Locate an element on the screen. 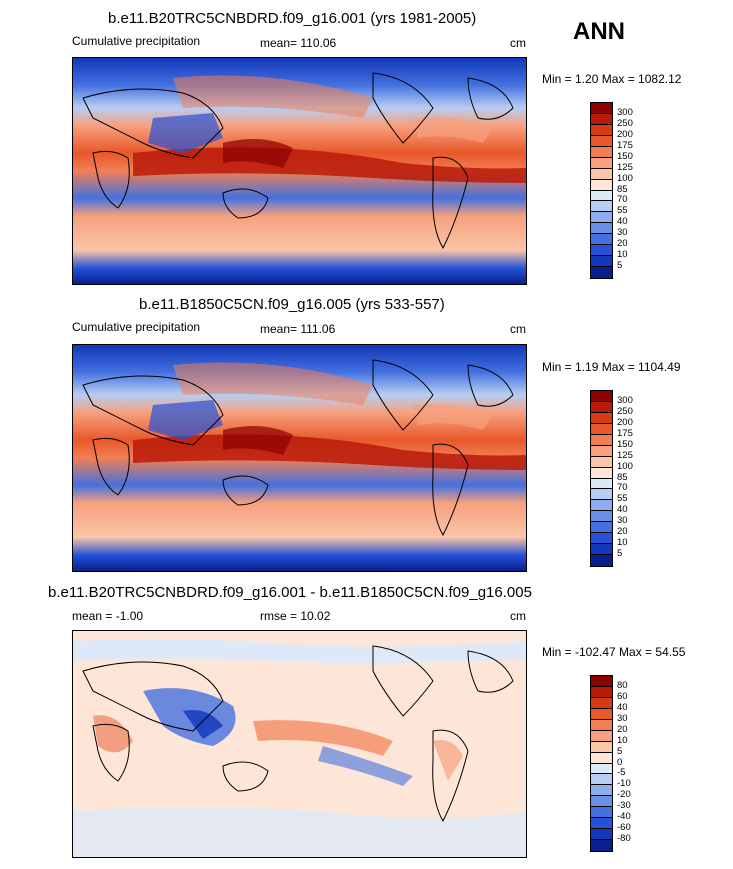 This screenshot has width=733, height=869. panel-1-units: cm is located at coordinates (518, 43).